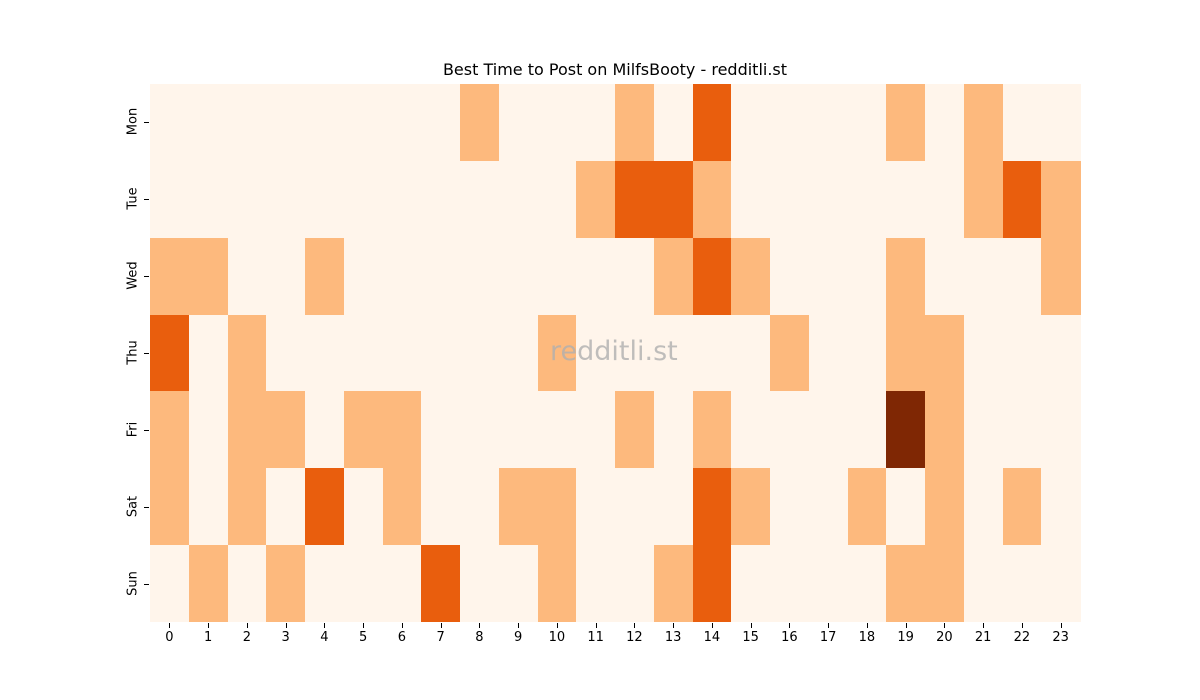 This screenshot has height=700, width=1200. I want to click on y-tick-label: Fri, so click(133, 429).